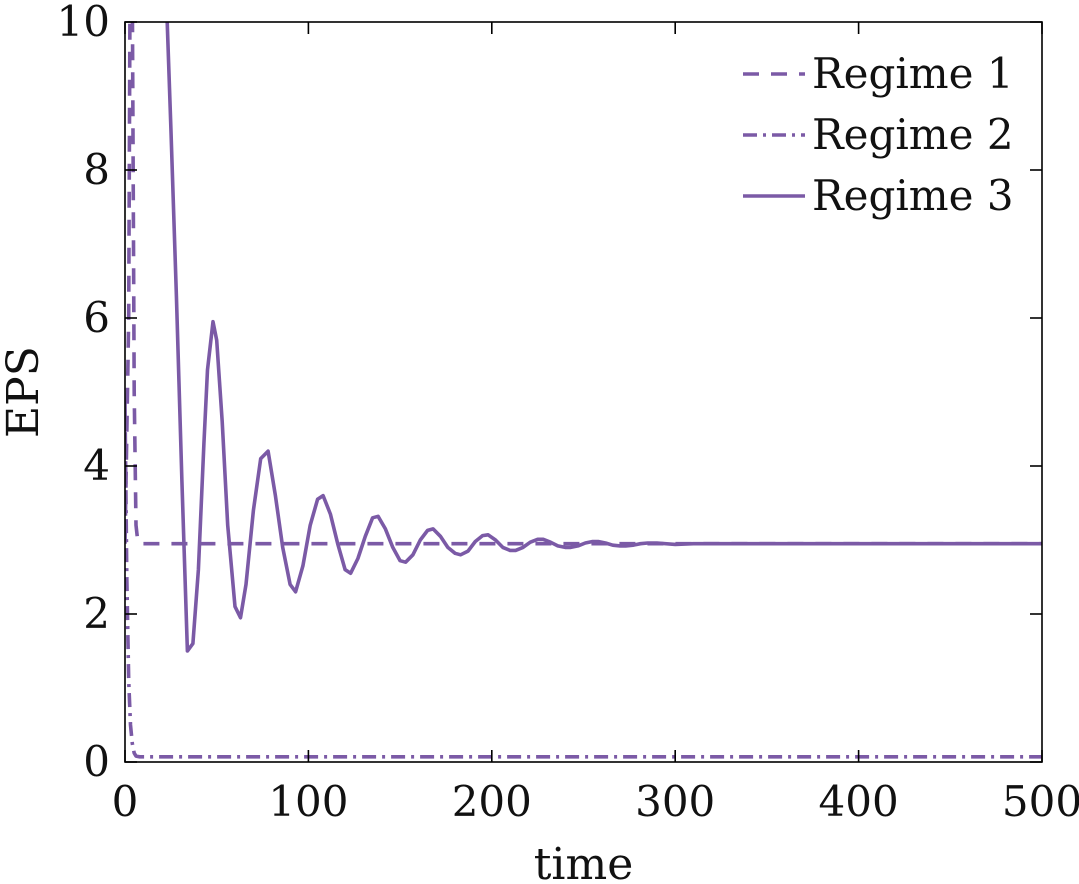 The height and width of the screenshot is (884, 1079). I want to click on y-tick-label: 2, so click(96, 613).